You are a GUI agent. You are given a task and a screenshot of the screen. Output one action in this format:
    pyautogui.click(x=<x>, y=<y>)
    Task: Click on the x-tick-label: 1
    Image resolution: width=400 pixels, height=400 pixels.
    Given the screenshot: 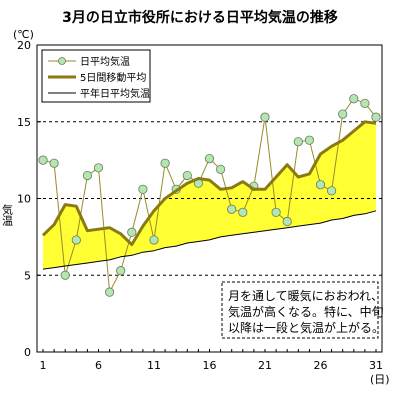 What is the action you would take?
    pyautogui.click(x=43, y=365)
    